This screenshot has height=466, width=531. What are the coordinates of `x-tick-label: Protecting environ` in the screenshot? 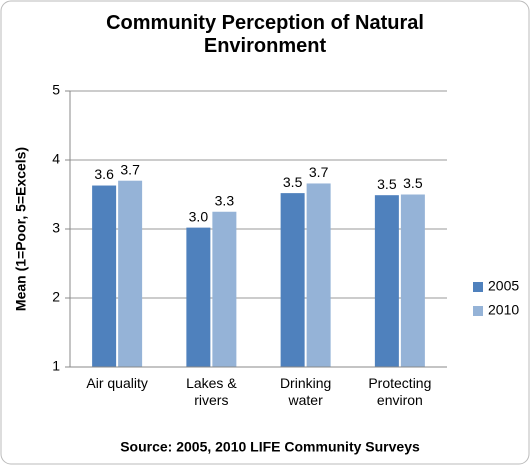 It's located at (400, 391).